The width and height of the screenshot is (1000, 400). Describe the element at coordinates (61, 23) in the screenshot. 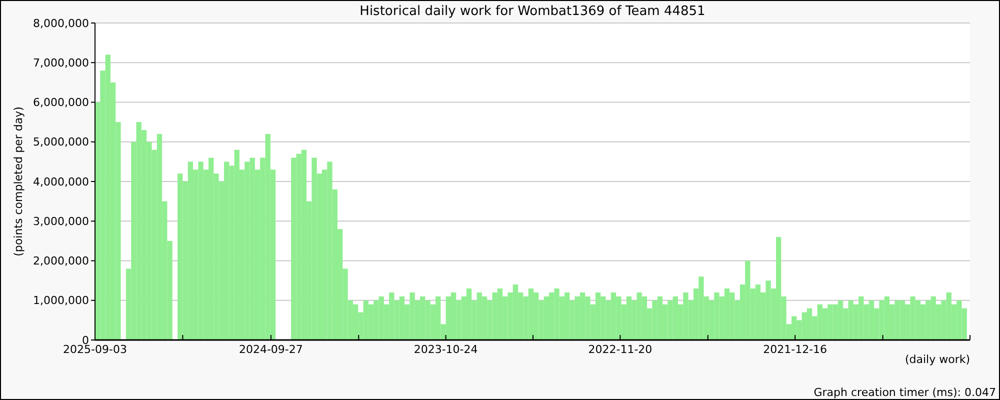

I see `y-tick-label: 8,000,000` at that location.